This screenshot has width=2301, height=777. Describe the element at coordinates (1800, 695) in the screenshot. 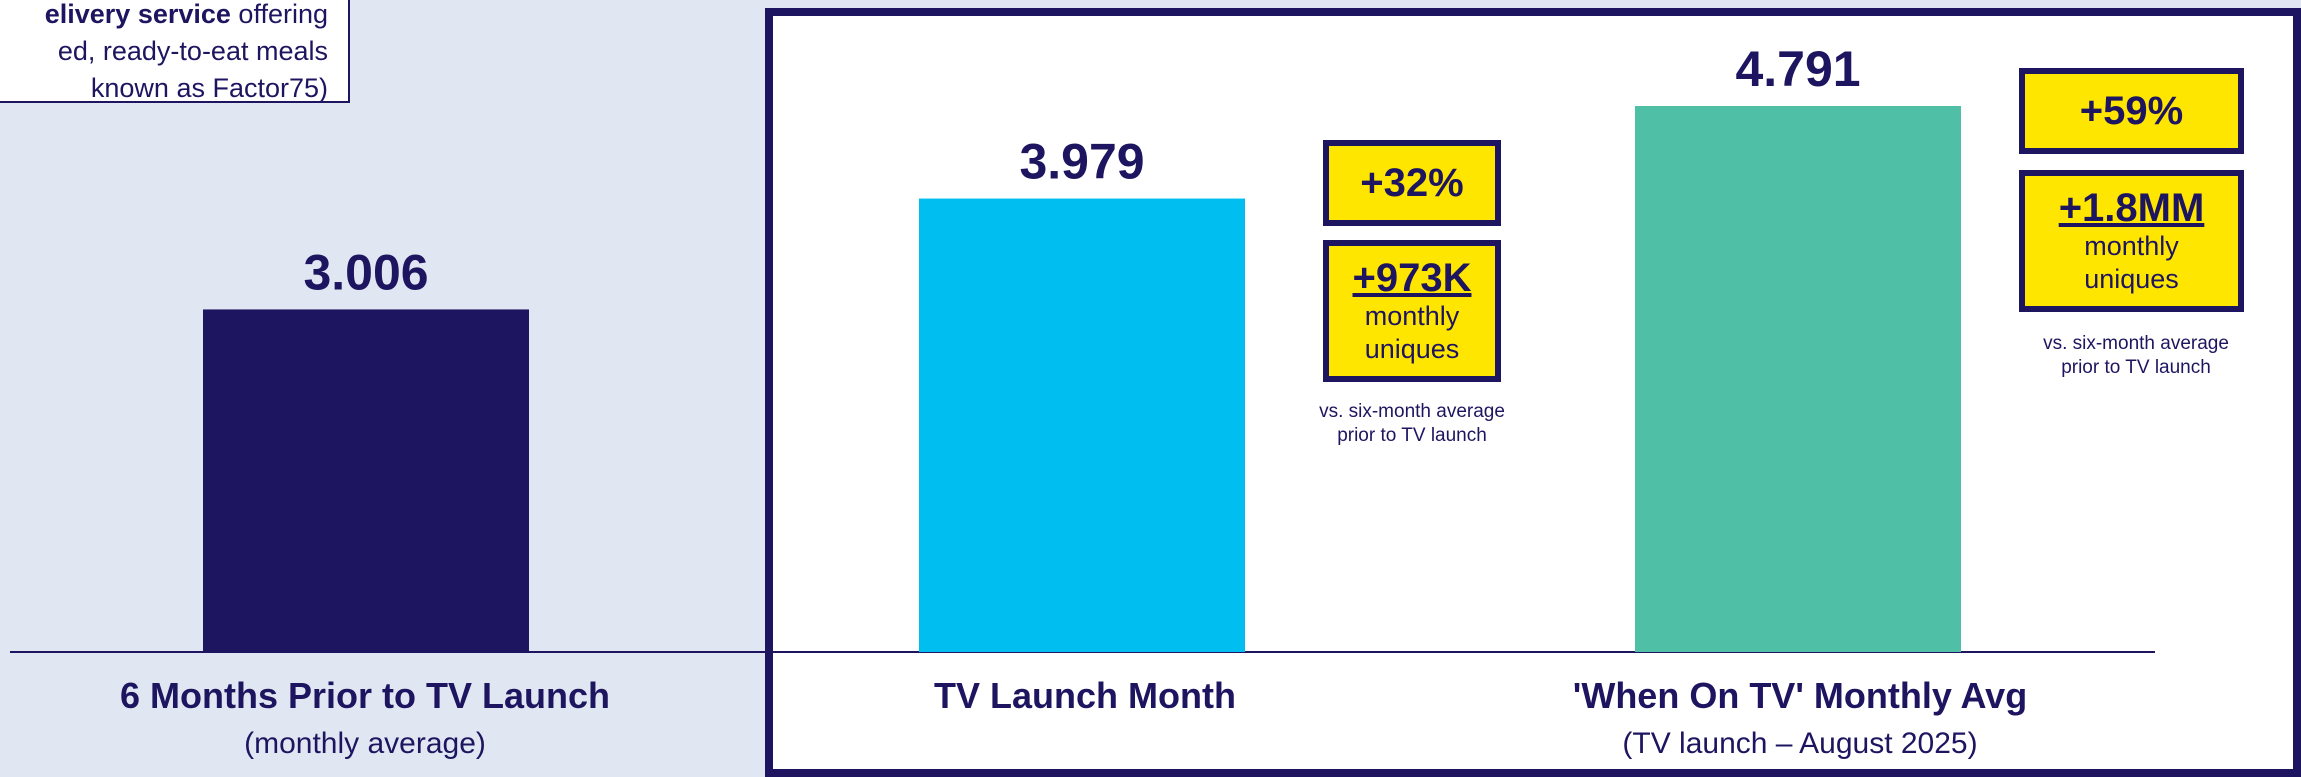

I see `x-label-on-tv-avg: 'When On TV' Monthly Avg` at that location.